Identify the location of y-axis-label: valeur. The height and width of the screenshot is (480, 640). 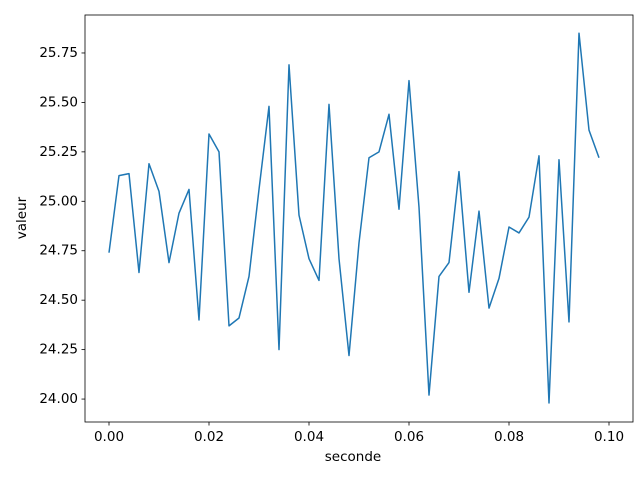
(22, 217).